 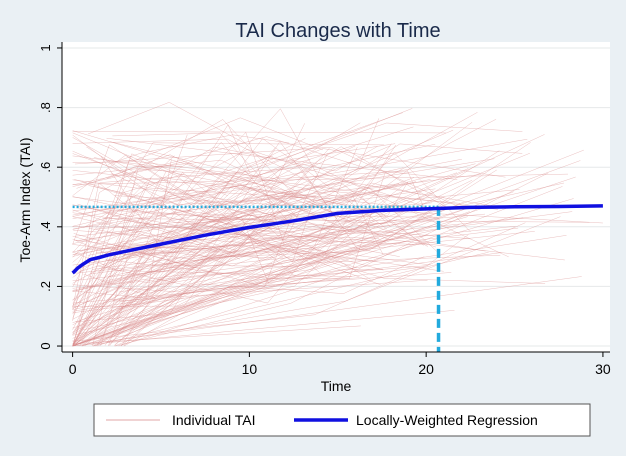 What do you see at coordinates (45, 47) in the screenshot?
I see `y-tick-label: 1` at bounding box center [45, 47].